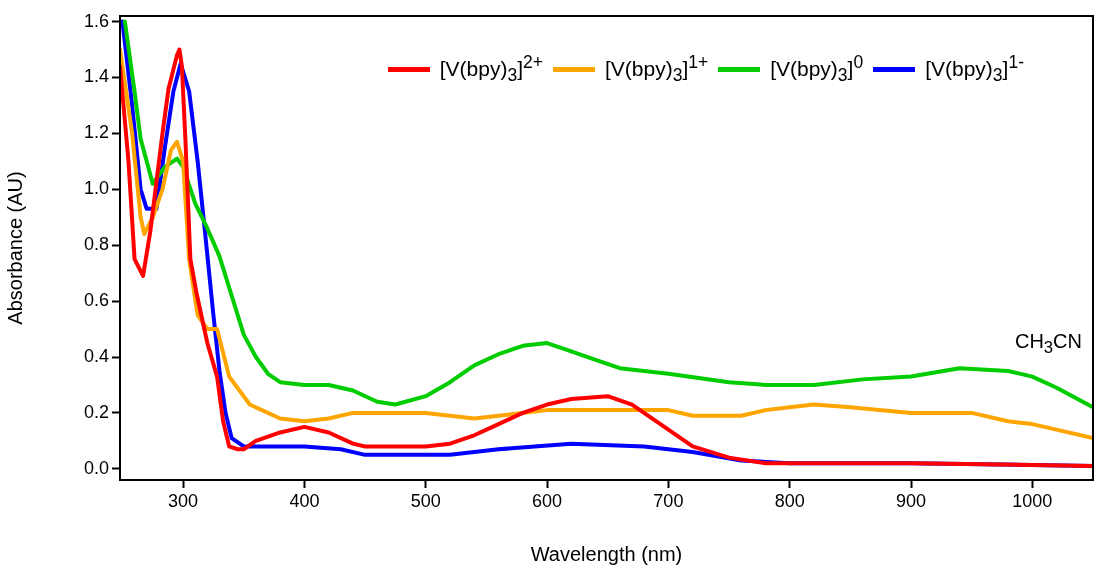 This screenshot has height=571, width=1094. I want to click on y-tick-label: 0.0, so click(96, 467).